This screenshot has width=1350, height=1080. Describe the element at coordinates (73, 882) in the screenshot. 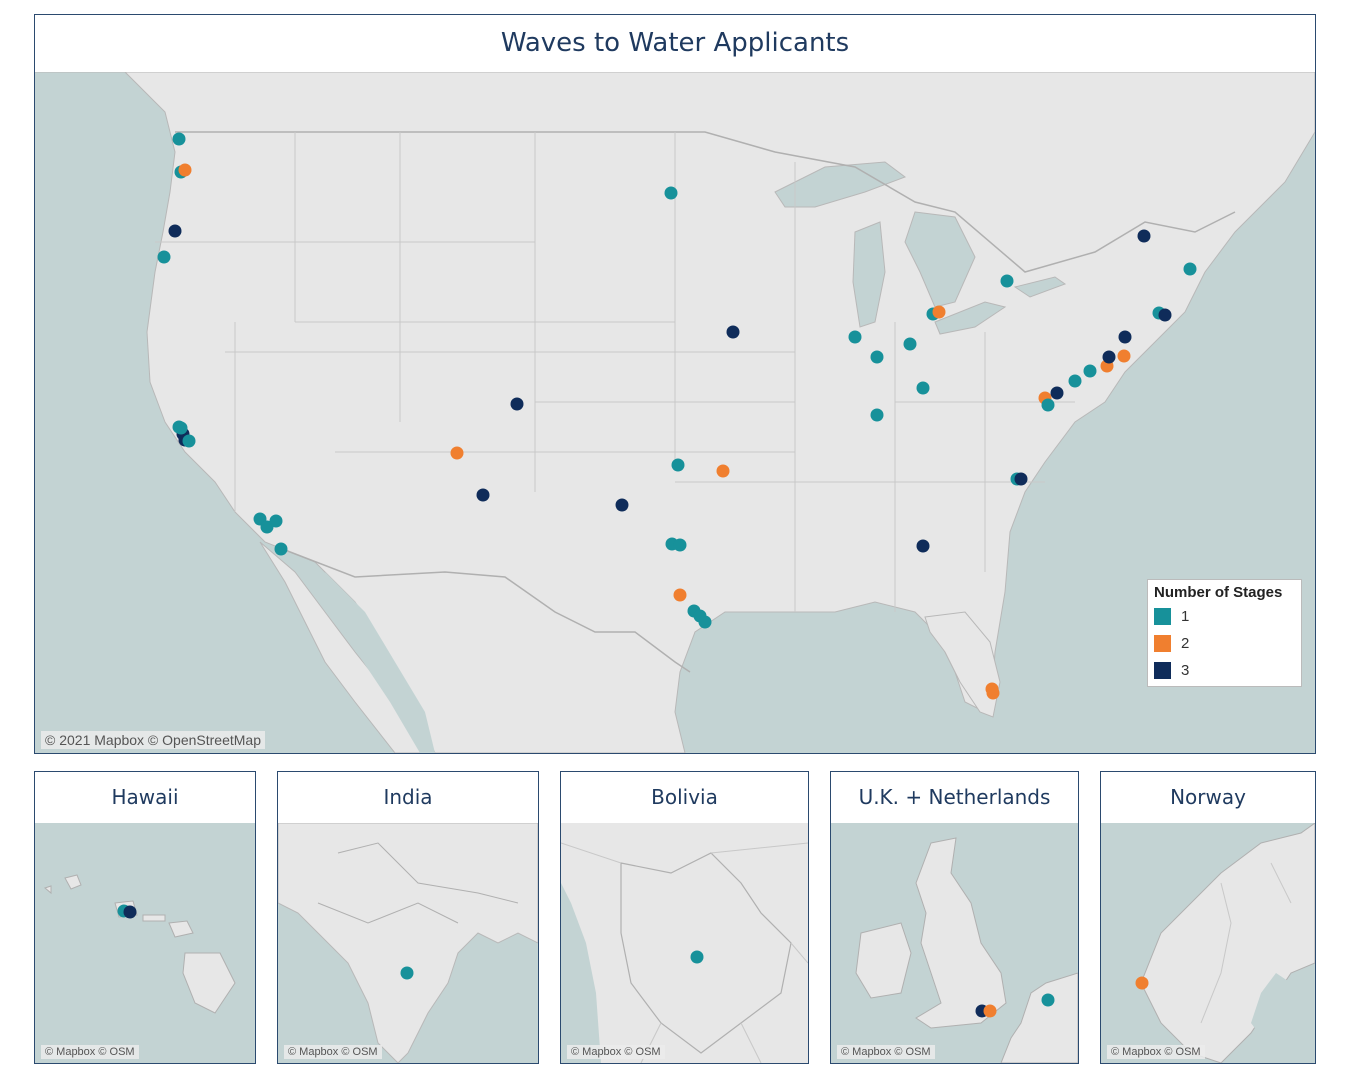

I see `island-kauai` at that location.